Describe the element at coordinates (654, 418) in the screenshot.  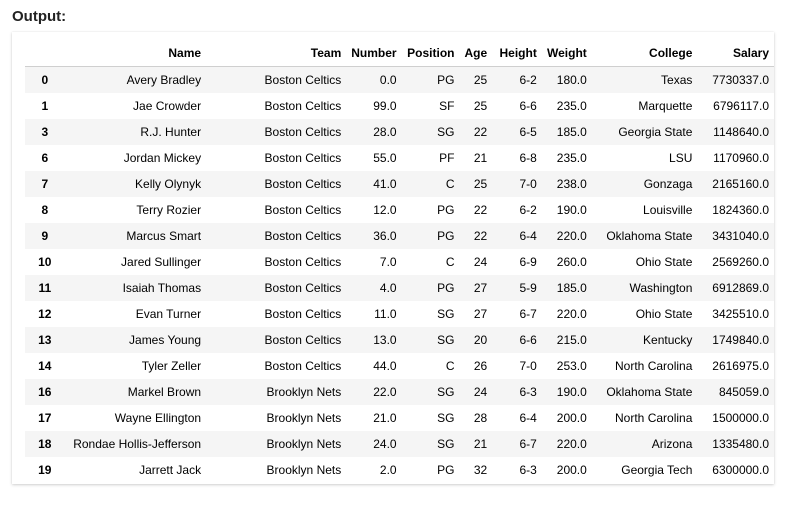
I see `cell-college: North Carolina` at that location.